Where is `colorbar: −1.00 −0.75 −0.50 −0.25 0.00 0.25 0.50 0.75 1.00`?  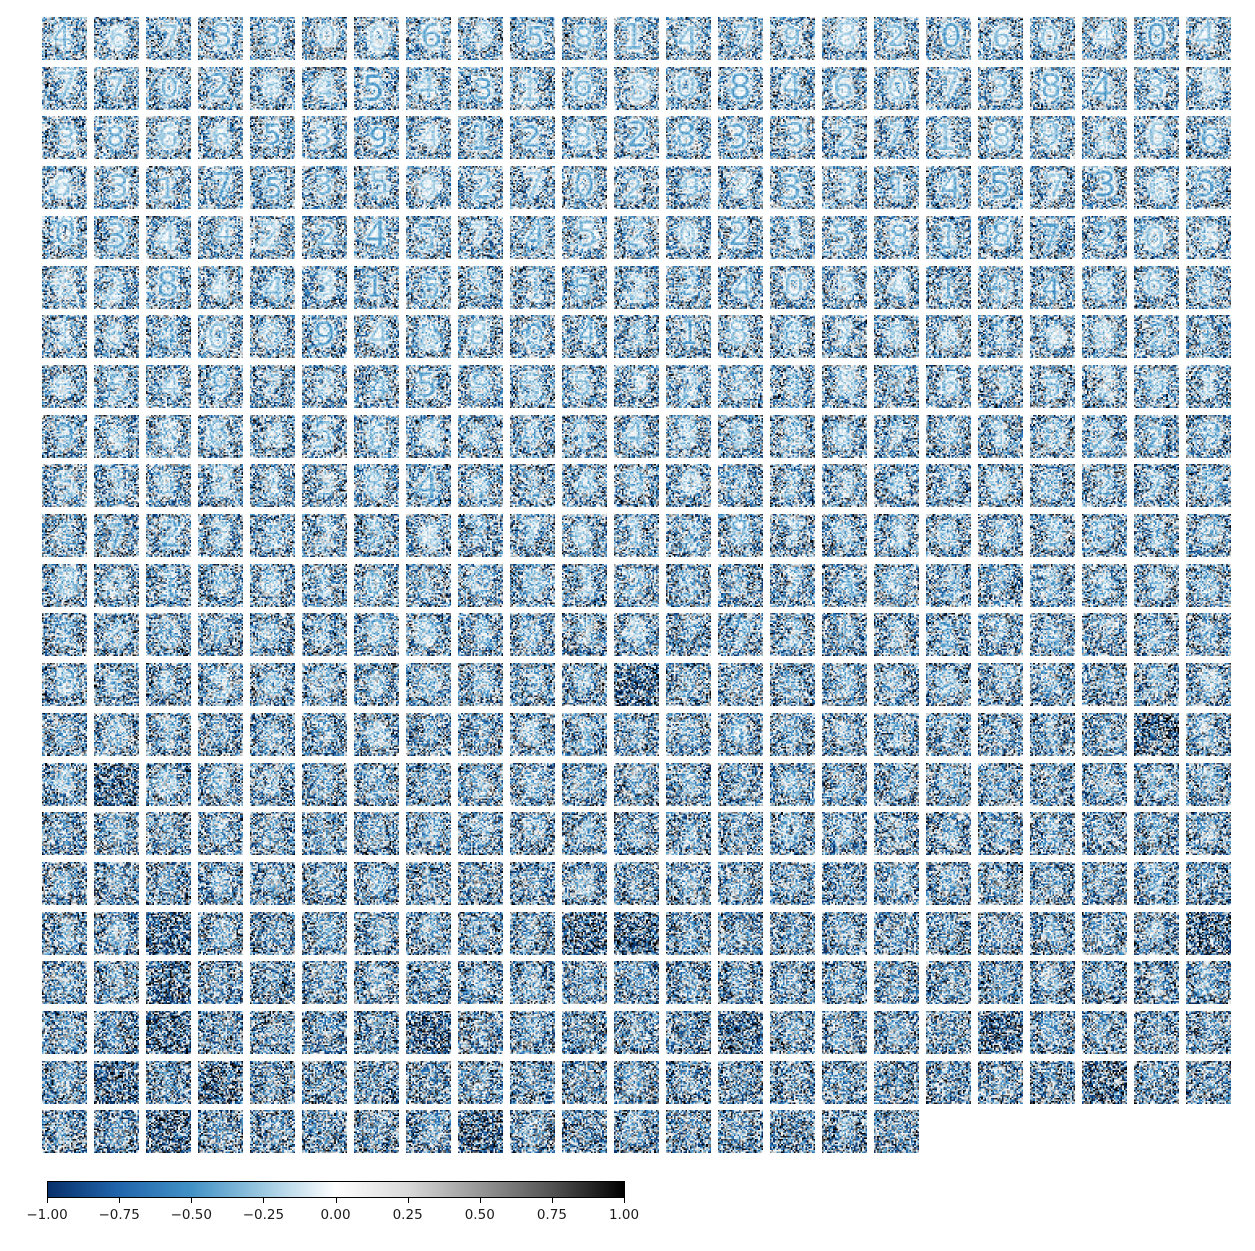
colorbar: −1.00 −0.75 −0.50 −0.25 0.00 0.25 0.50 0.75 1.00 is located at coordinates (332, 1202).